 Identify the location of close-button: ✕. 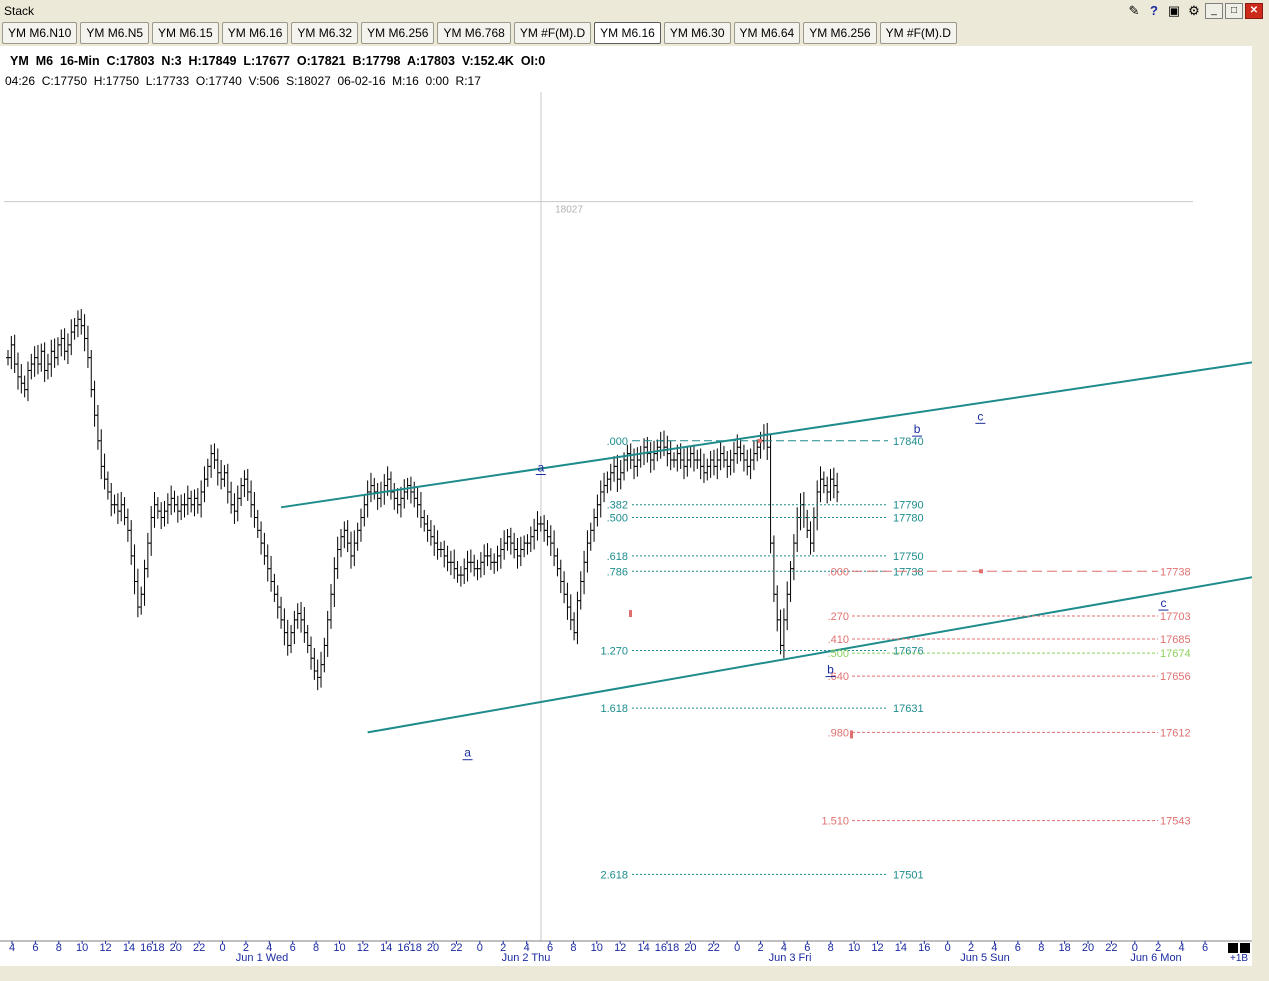
(1254, 11).